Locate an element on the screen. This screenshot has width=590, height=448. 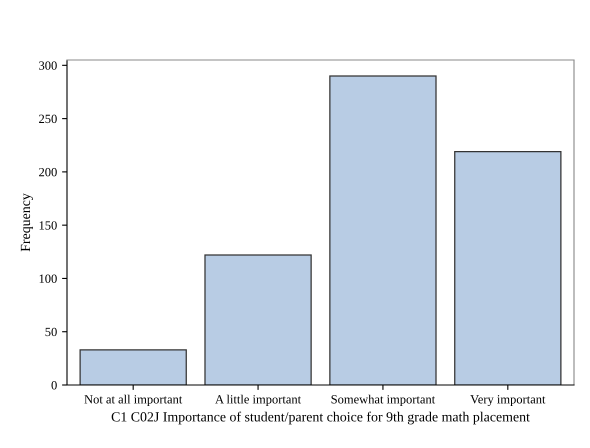
y-tick-label: 0 is located at coordinates (54, 385).